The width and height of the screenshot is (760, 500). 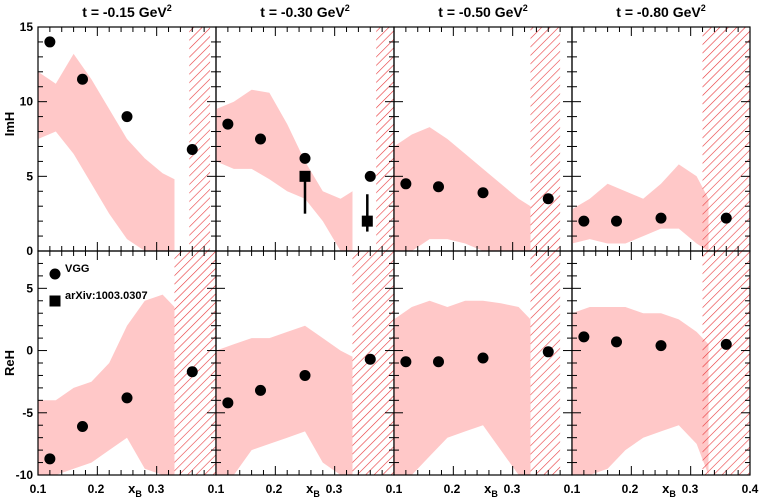 I want to click on column-title: t = -0.15 GeV2, so click(x=126, y=11).